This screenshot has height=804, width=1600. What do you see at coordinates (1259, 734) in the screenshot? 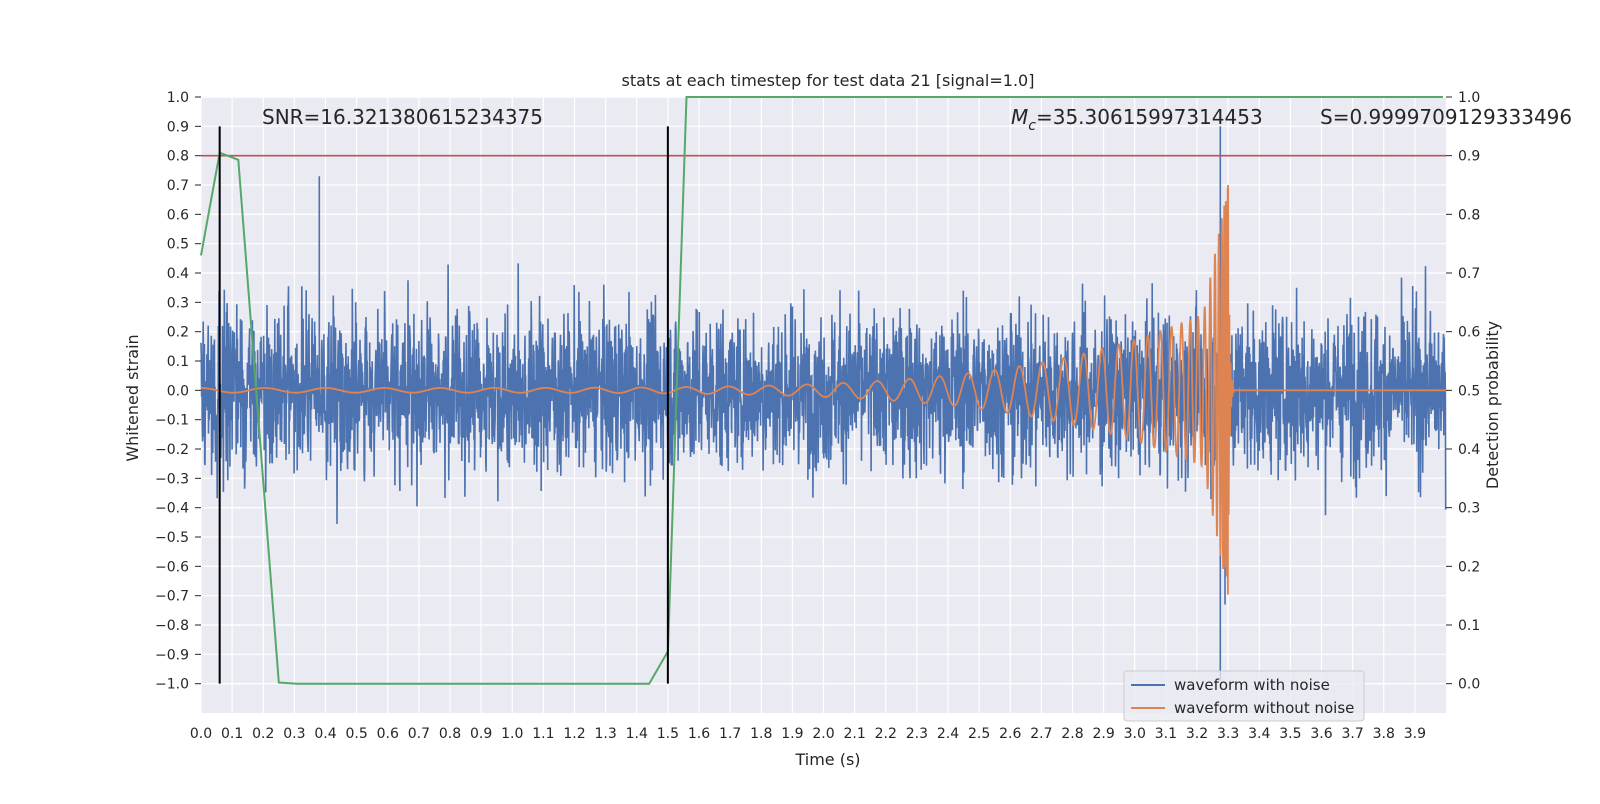
I see `x-tick-label: 3.4` at bounding box center [1259, 734].